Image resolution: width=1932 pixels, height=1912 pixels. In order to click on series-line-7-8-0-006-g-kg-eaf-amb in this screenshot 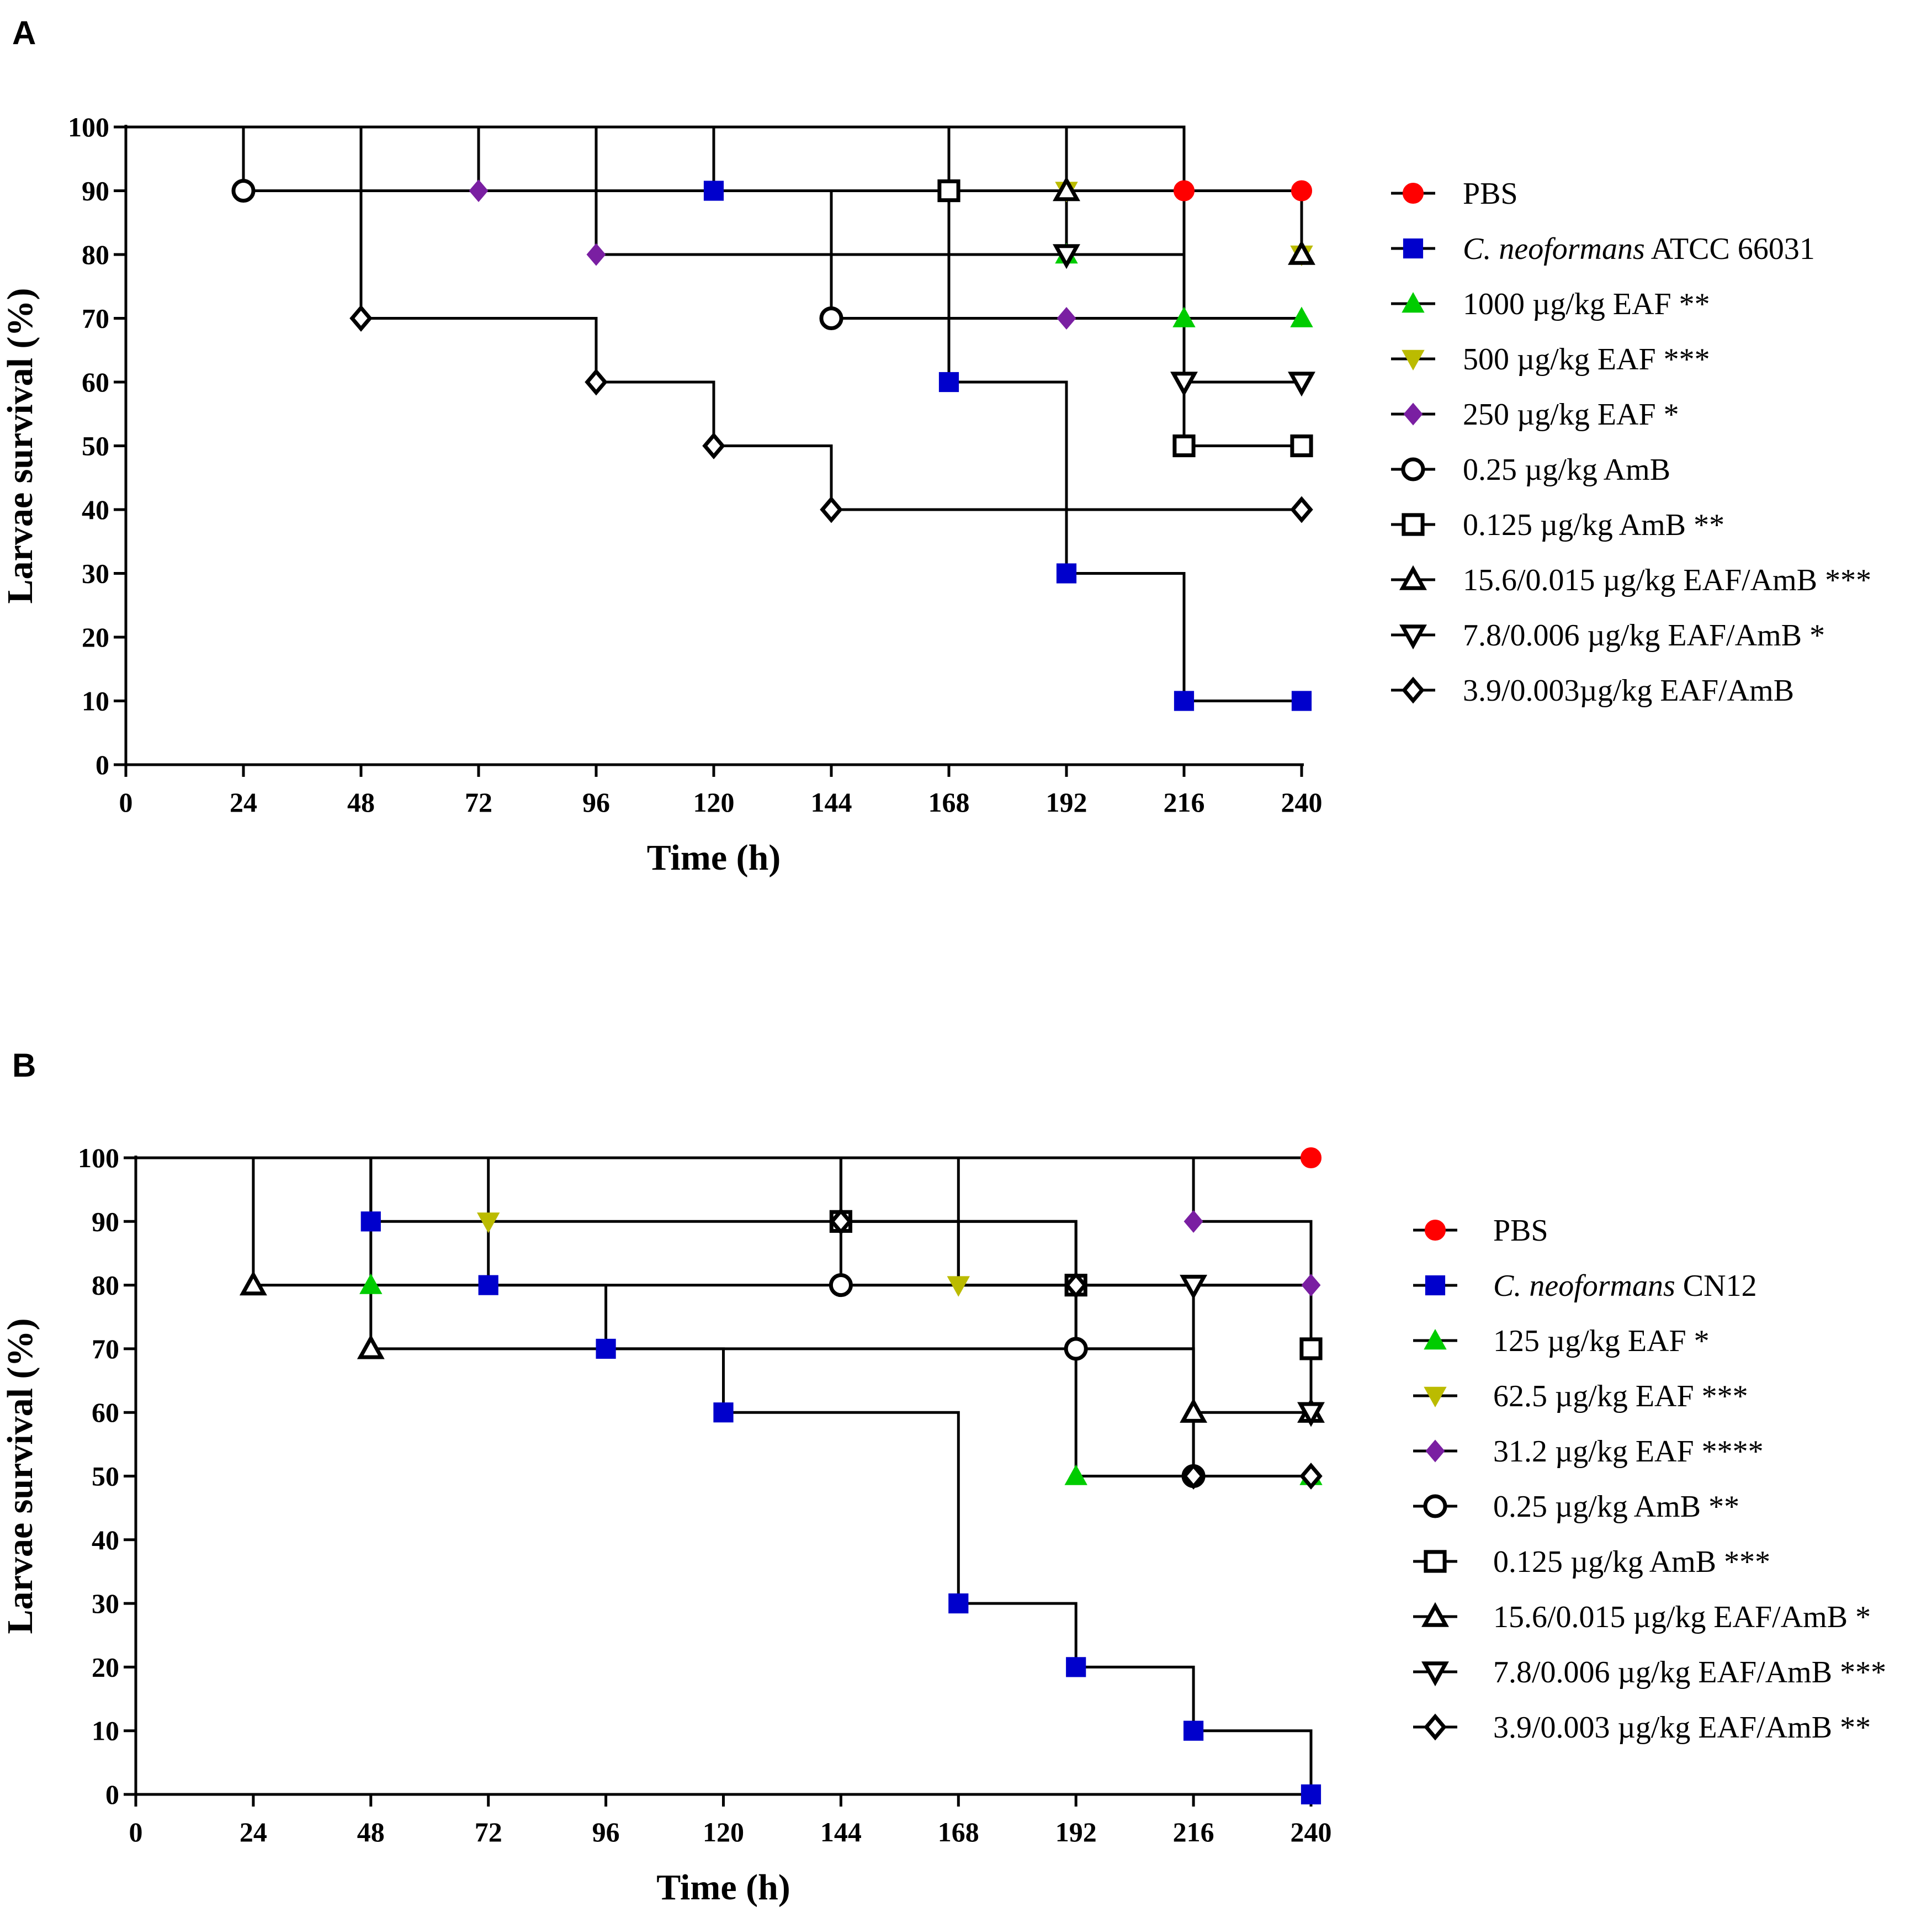, I will do `click(714, 254)`.